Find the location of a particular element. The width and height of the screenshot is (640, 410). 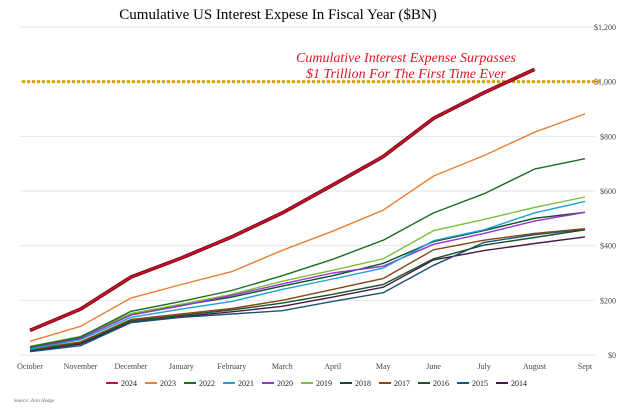

y-tick-label: $200 is located at coordinates (608, 300).